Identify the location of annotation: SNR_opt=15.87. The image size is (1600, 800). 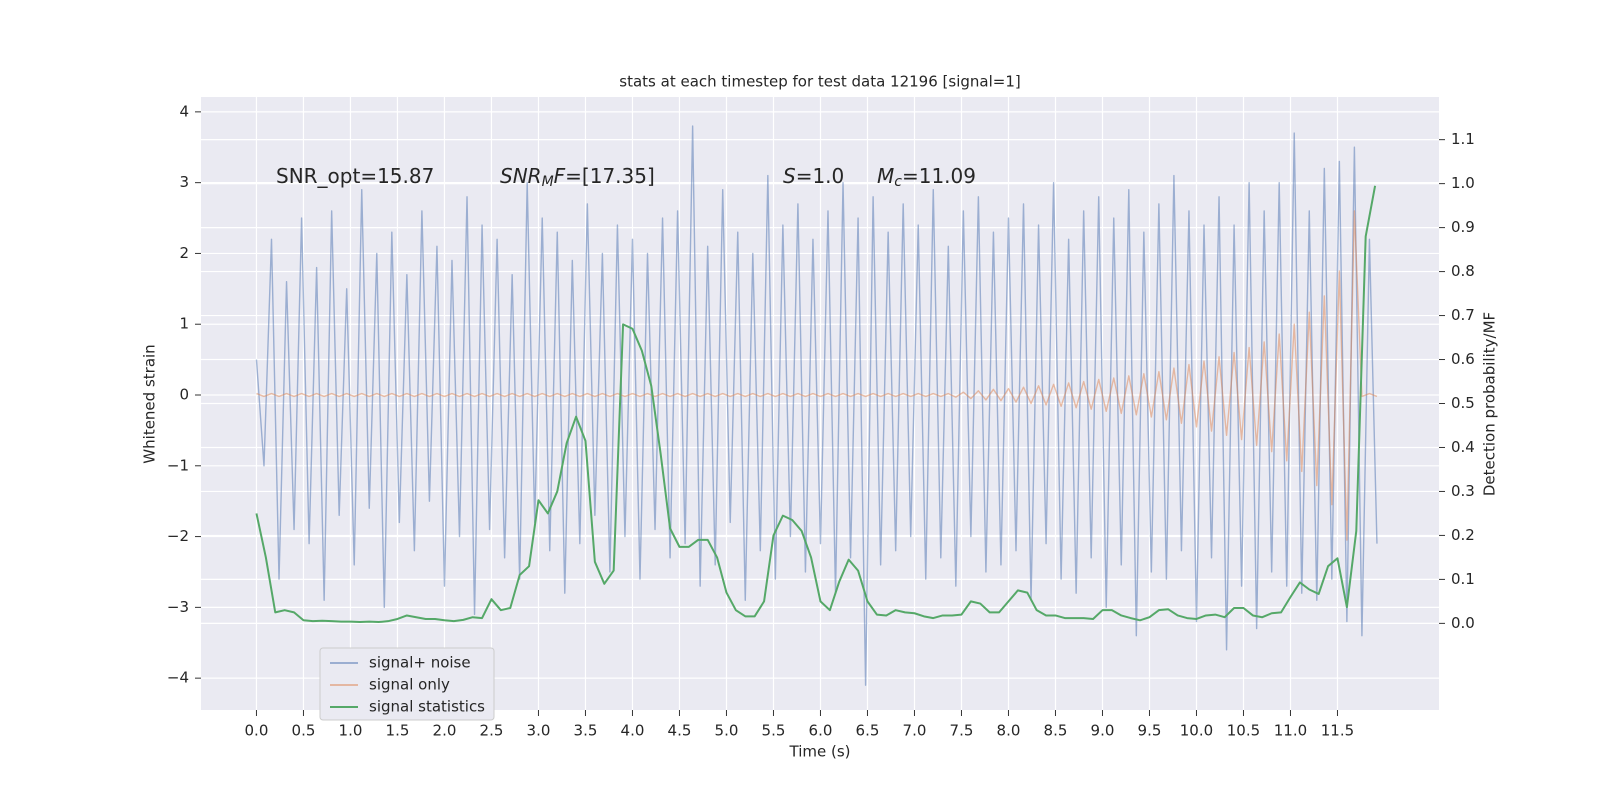
(355, 176).